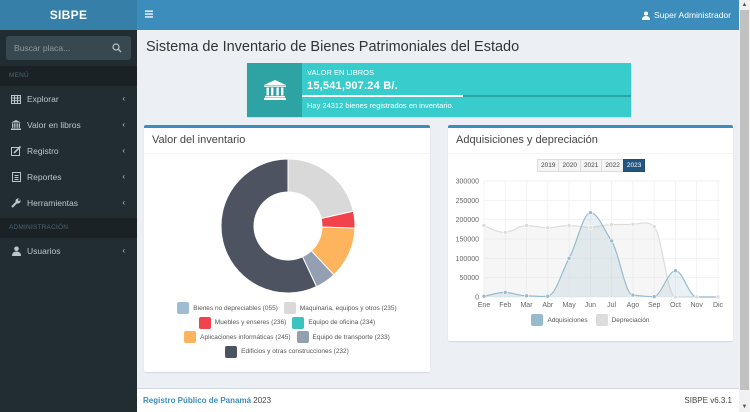  What do you see at coordinates (340, 308) in the screenshot?
I see `legend-item: Maquinaria, equipos y otros (235)` at bounding box center [340, 308].